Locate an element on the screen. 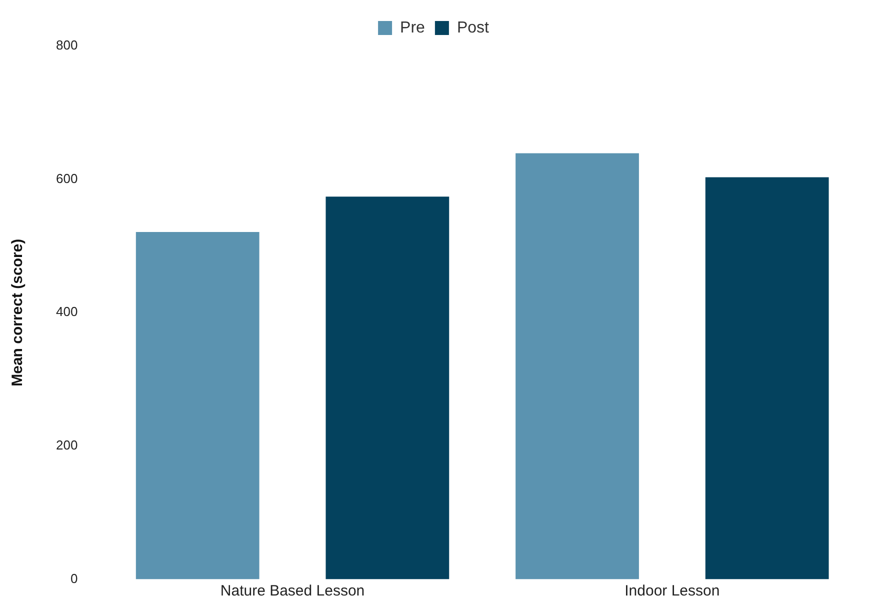 This screenshot has height=612, width=872. y-tick-label: 600 is located at coordinates (67, 178).